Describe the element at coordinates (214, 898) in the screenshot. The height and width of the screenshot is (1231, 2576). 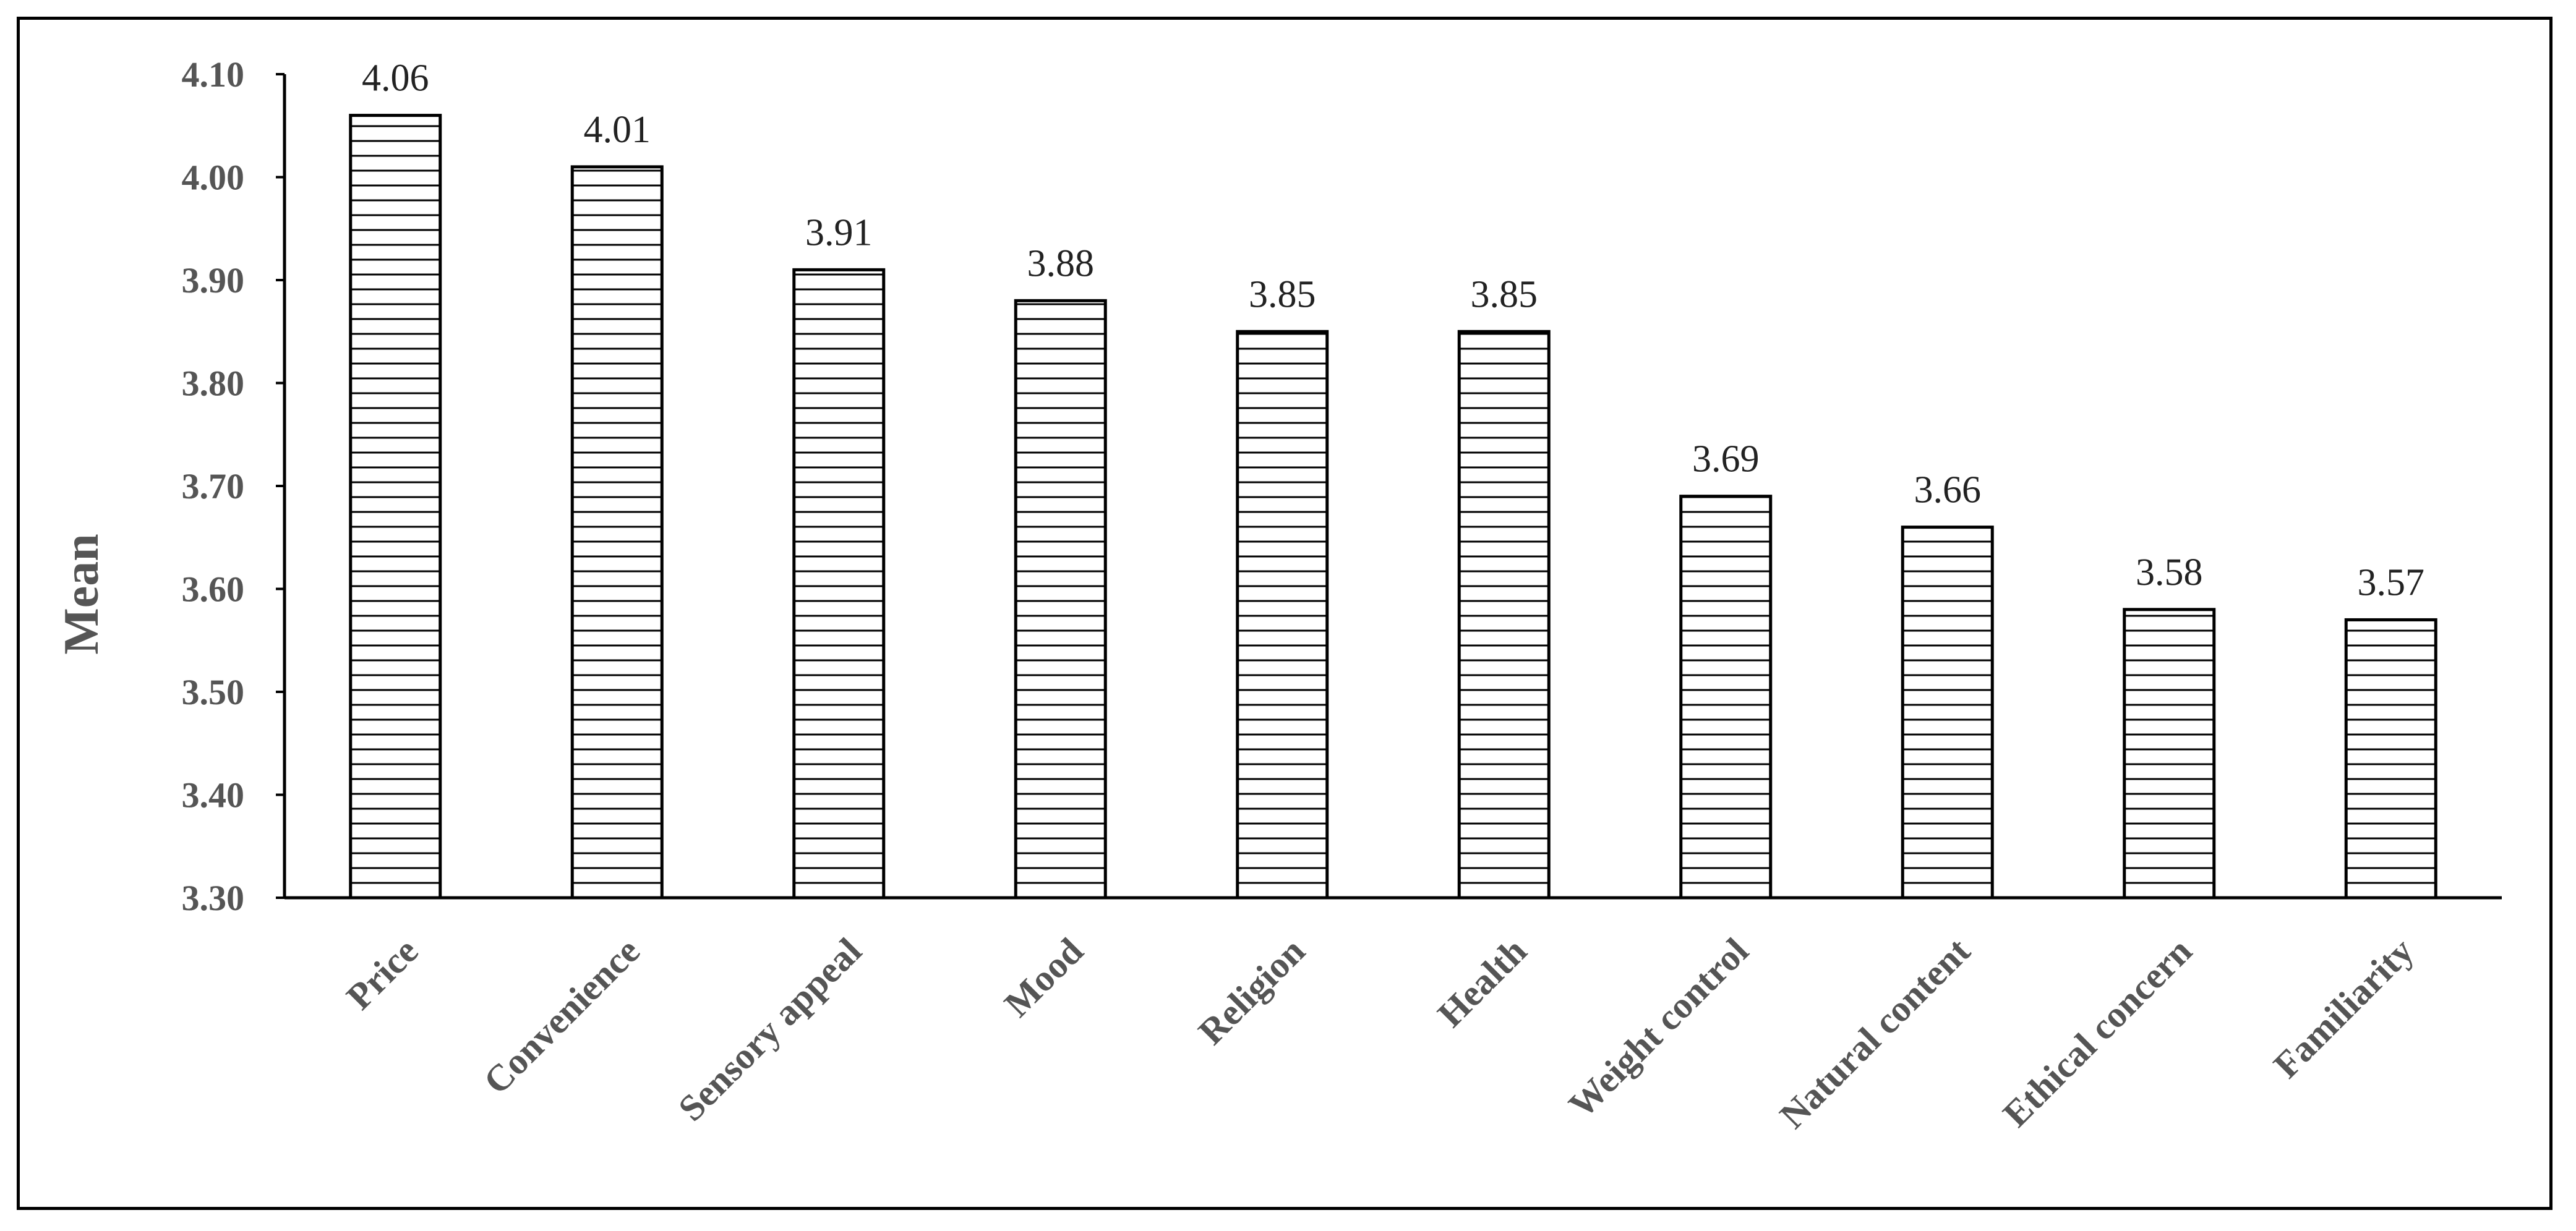
I see `y-tick-label: 3.30` at that location.